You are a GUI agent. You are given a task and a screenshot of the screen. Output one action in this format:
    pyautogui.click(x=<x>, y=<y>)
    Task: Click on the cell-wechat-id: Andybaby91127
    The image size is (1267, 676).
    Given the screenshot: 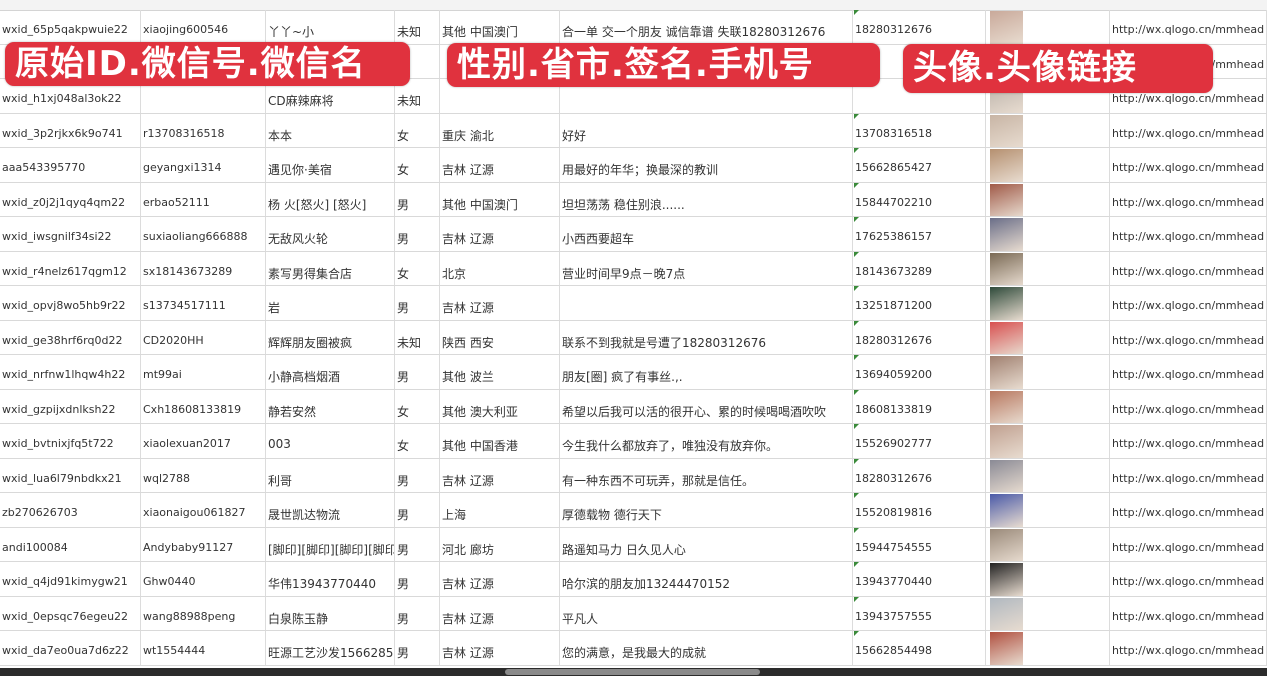 What is the action you would take?
    pyautogui.click(x=203, y=544)
    